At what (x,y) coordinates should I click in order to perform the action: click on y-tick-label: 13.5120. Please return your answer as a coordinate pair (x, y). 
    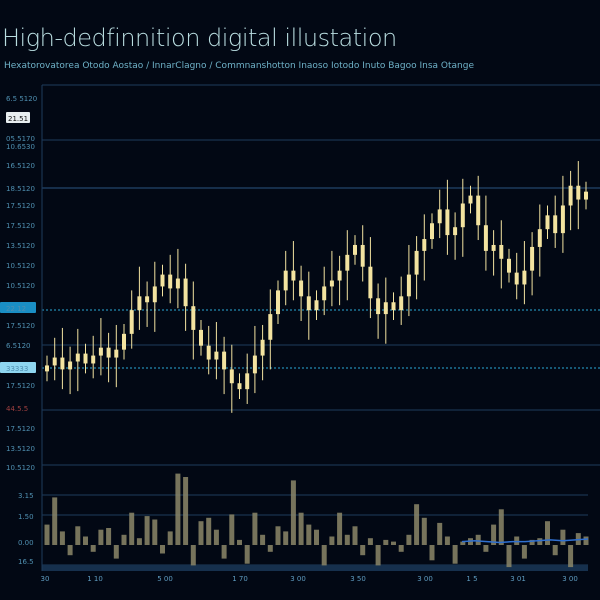
    Looking at the image, I should click on (20, 449).